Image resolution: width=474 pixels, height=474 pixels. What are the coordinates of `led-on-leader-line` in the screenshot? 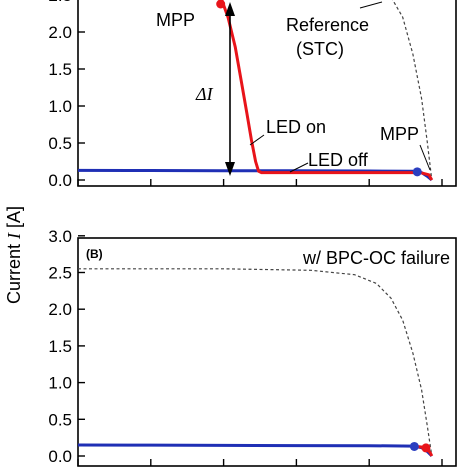 It's located at (257, 140).